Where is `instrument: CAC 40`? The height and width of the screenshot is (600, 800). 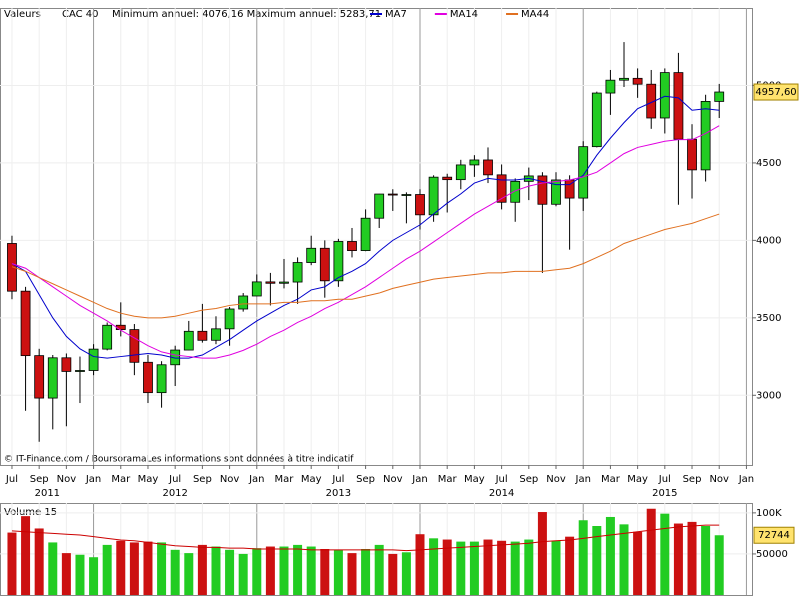
instrument: CAC 40 is located at coordinates (80, 14).